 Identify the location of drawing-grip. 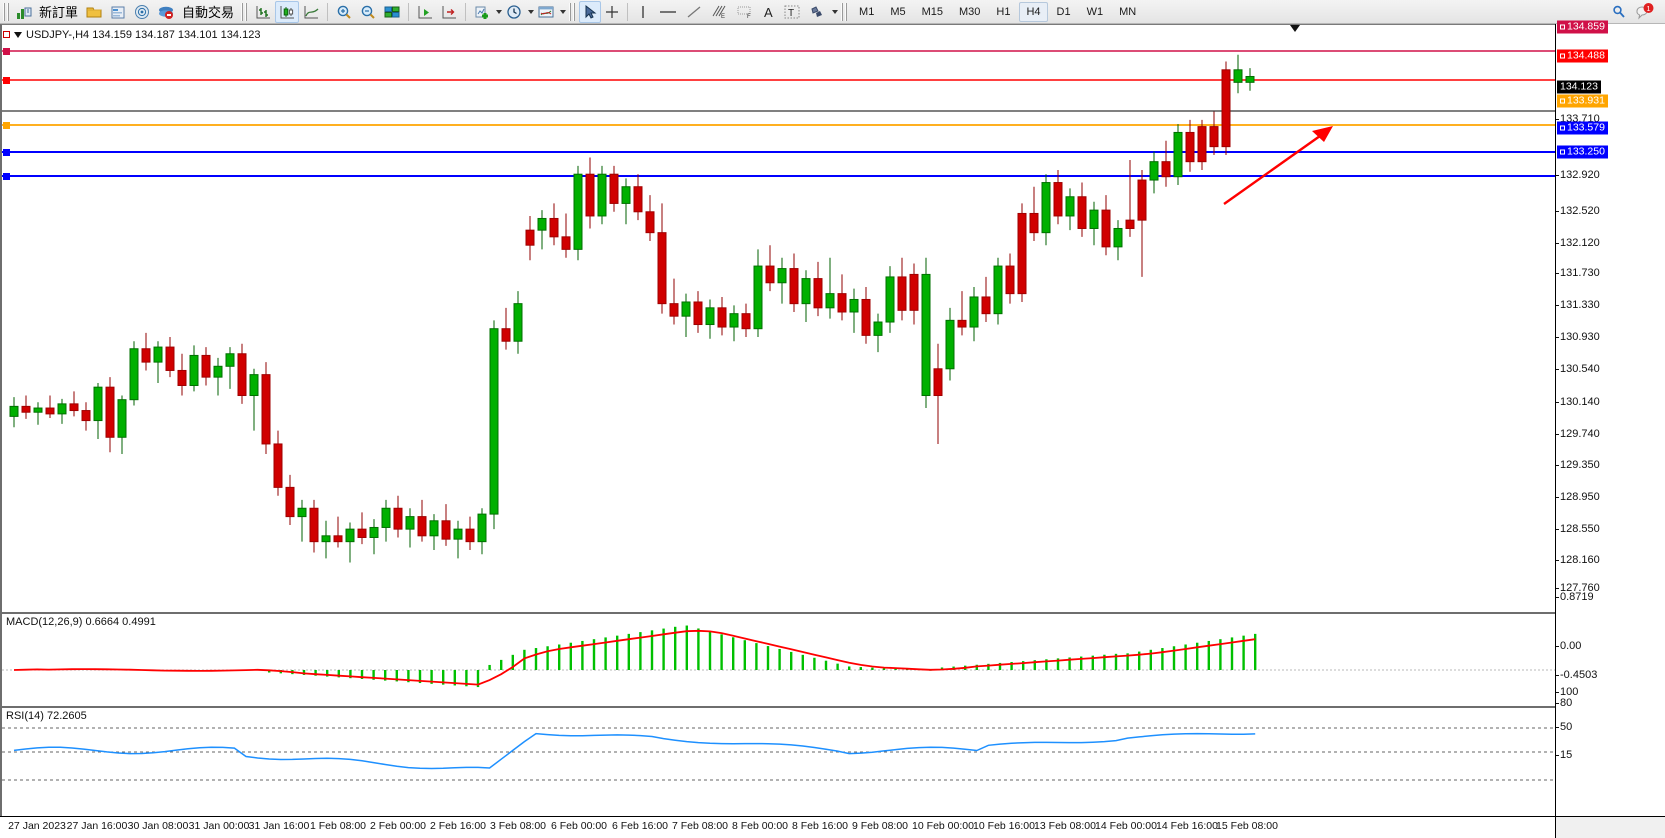
(573, 11).